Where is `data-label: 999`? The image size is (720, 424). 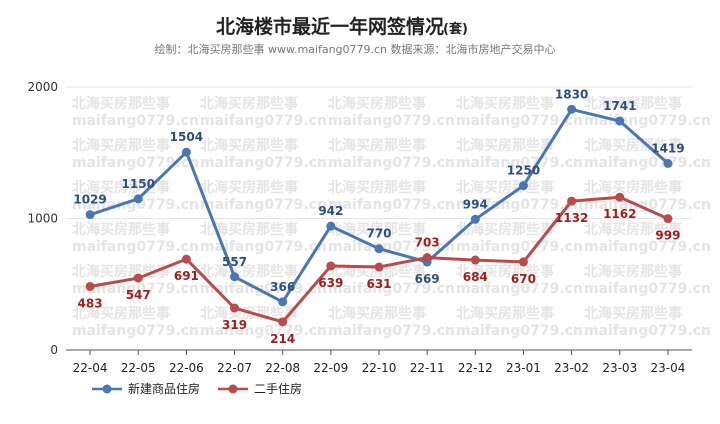 data-label: 999 is located at coordinates (667, 236).